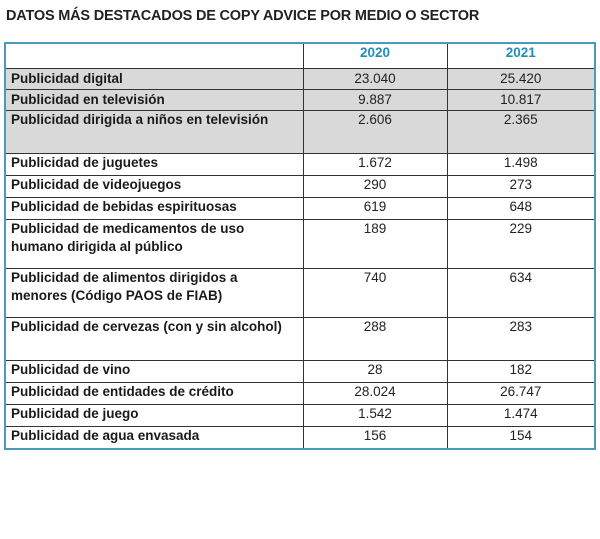 This screenshot has width=600, height=539. I want to click on header-2021: 2021, so click(521, 55).